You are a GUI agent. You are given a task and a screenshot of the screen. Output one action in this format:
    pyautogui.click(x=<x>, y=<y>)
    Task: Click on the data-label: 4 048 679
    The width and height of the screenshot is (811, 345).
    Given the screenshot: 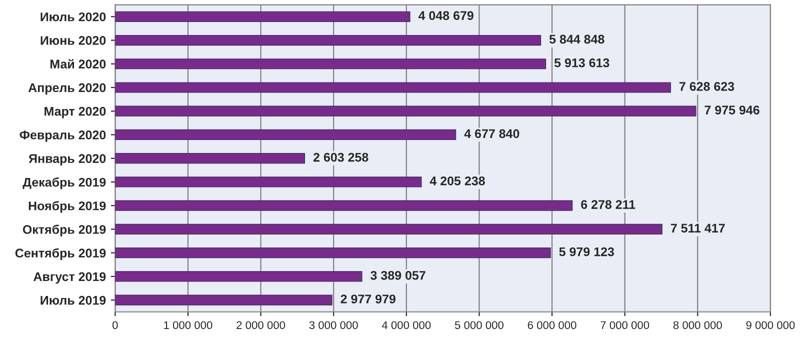 What is the action you would take?
    pyautogui.click(x=446, y=15)
    